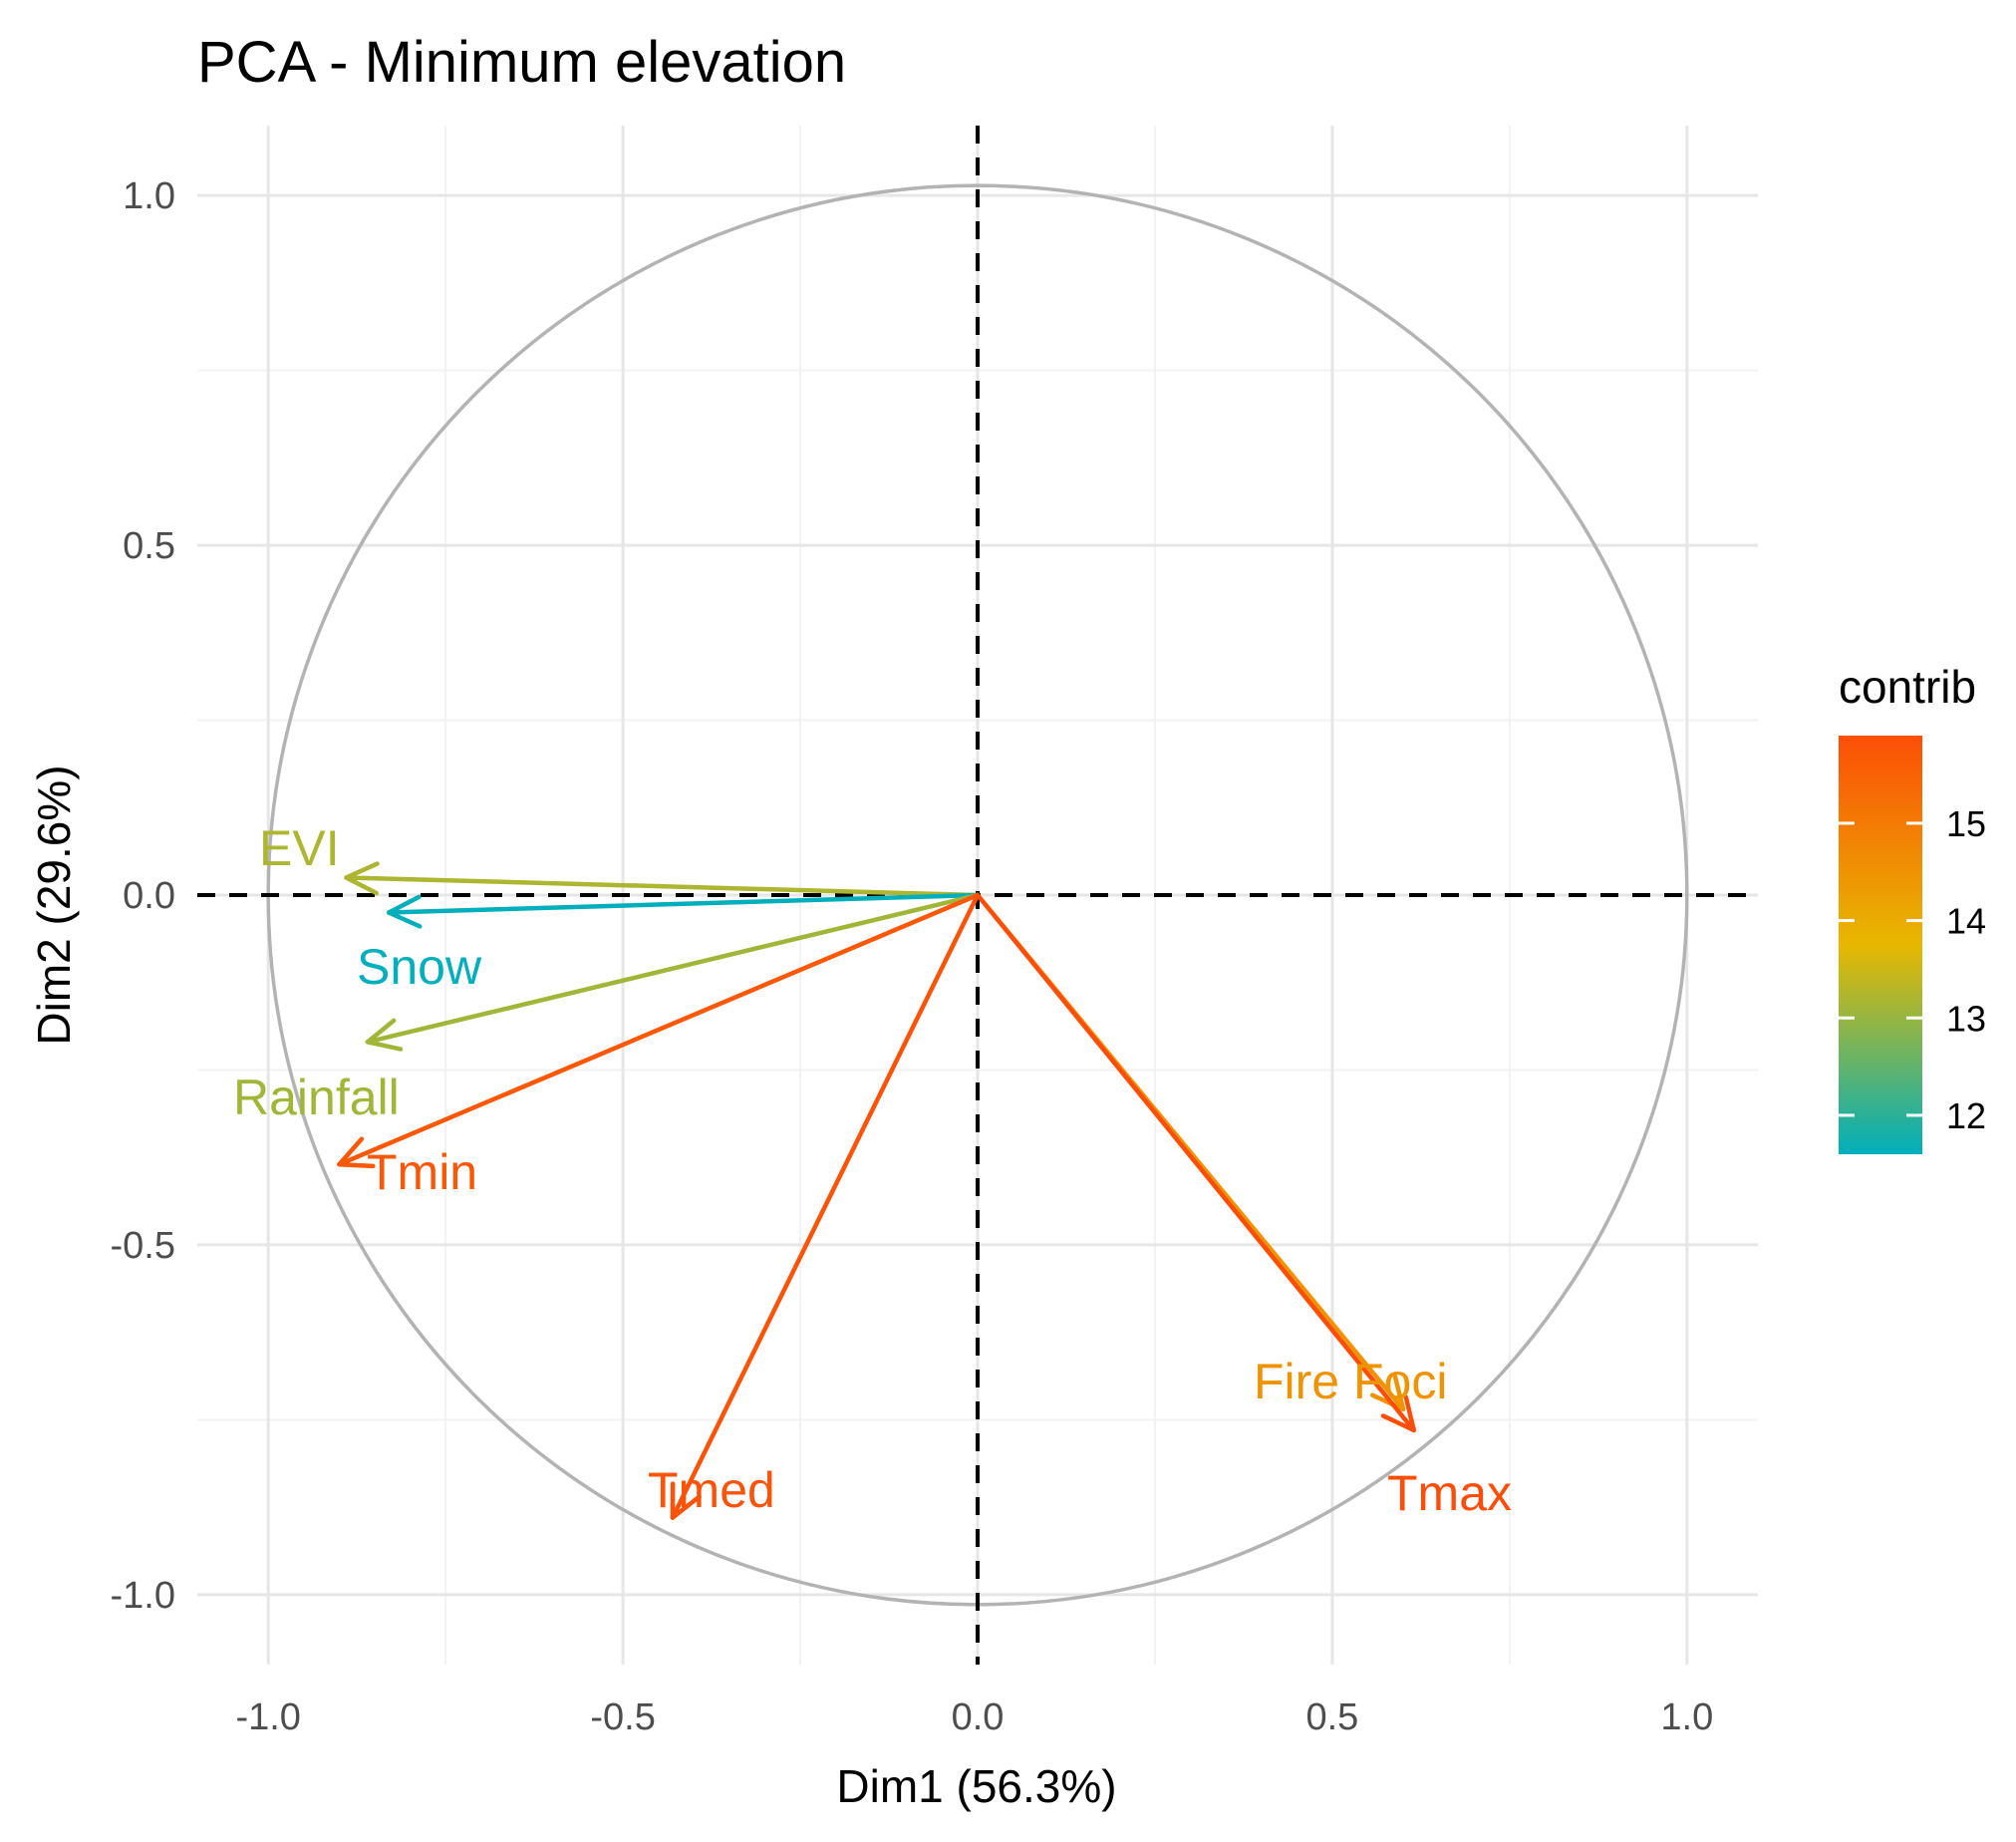 This screenshot has height=1842, width=2016. Describe the element at coordinates (299, 848) in the screenshot. I see `label-evi: EVI` at that location.